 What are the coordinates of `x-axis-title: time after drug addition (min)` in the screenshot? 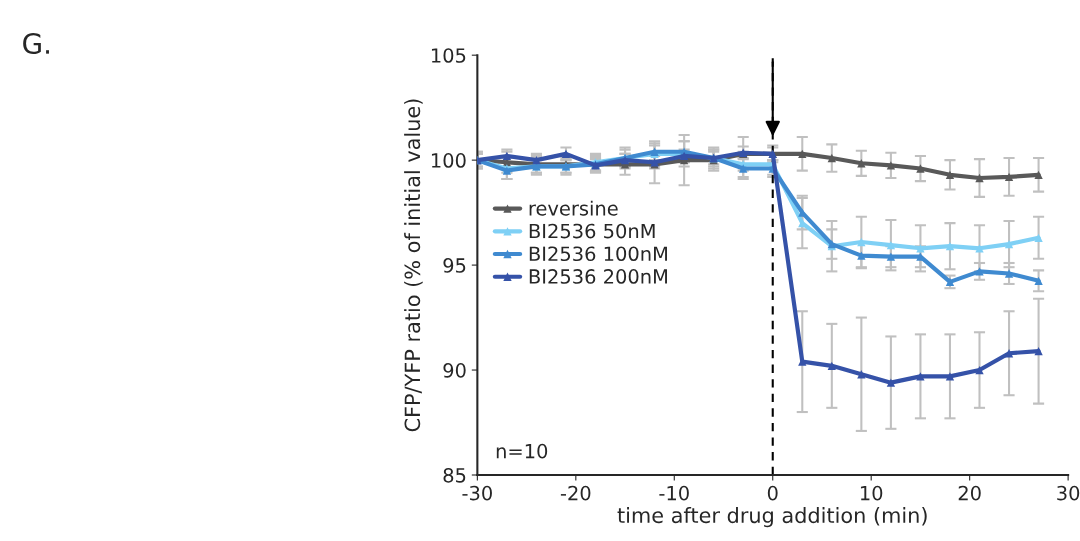 It's located at (772, 517).